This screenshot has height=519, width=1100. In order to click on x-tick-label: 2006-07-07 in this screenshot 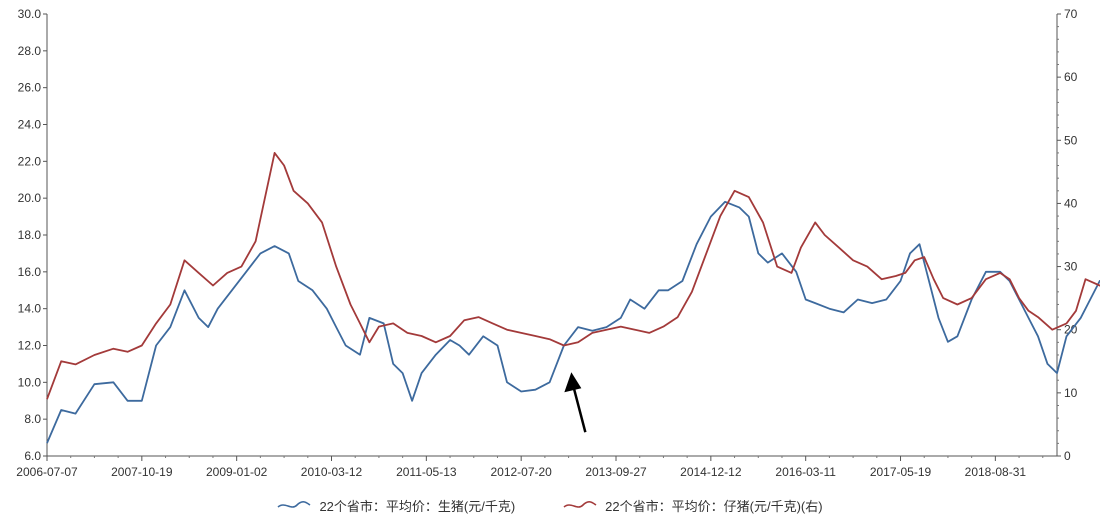, I will do `click(47, 472)`.